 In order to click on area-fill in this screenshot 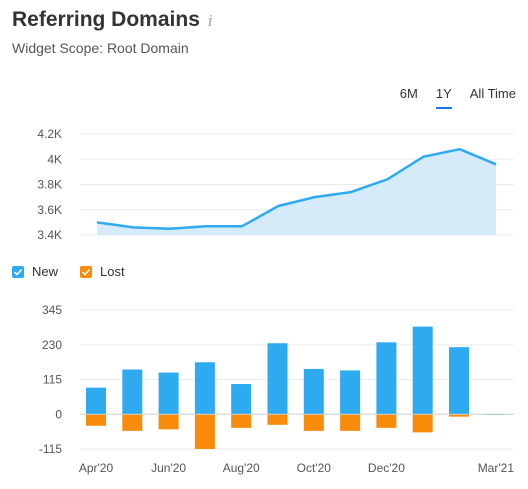, I will do `click(296, 192)`.